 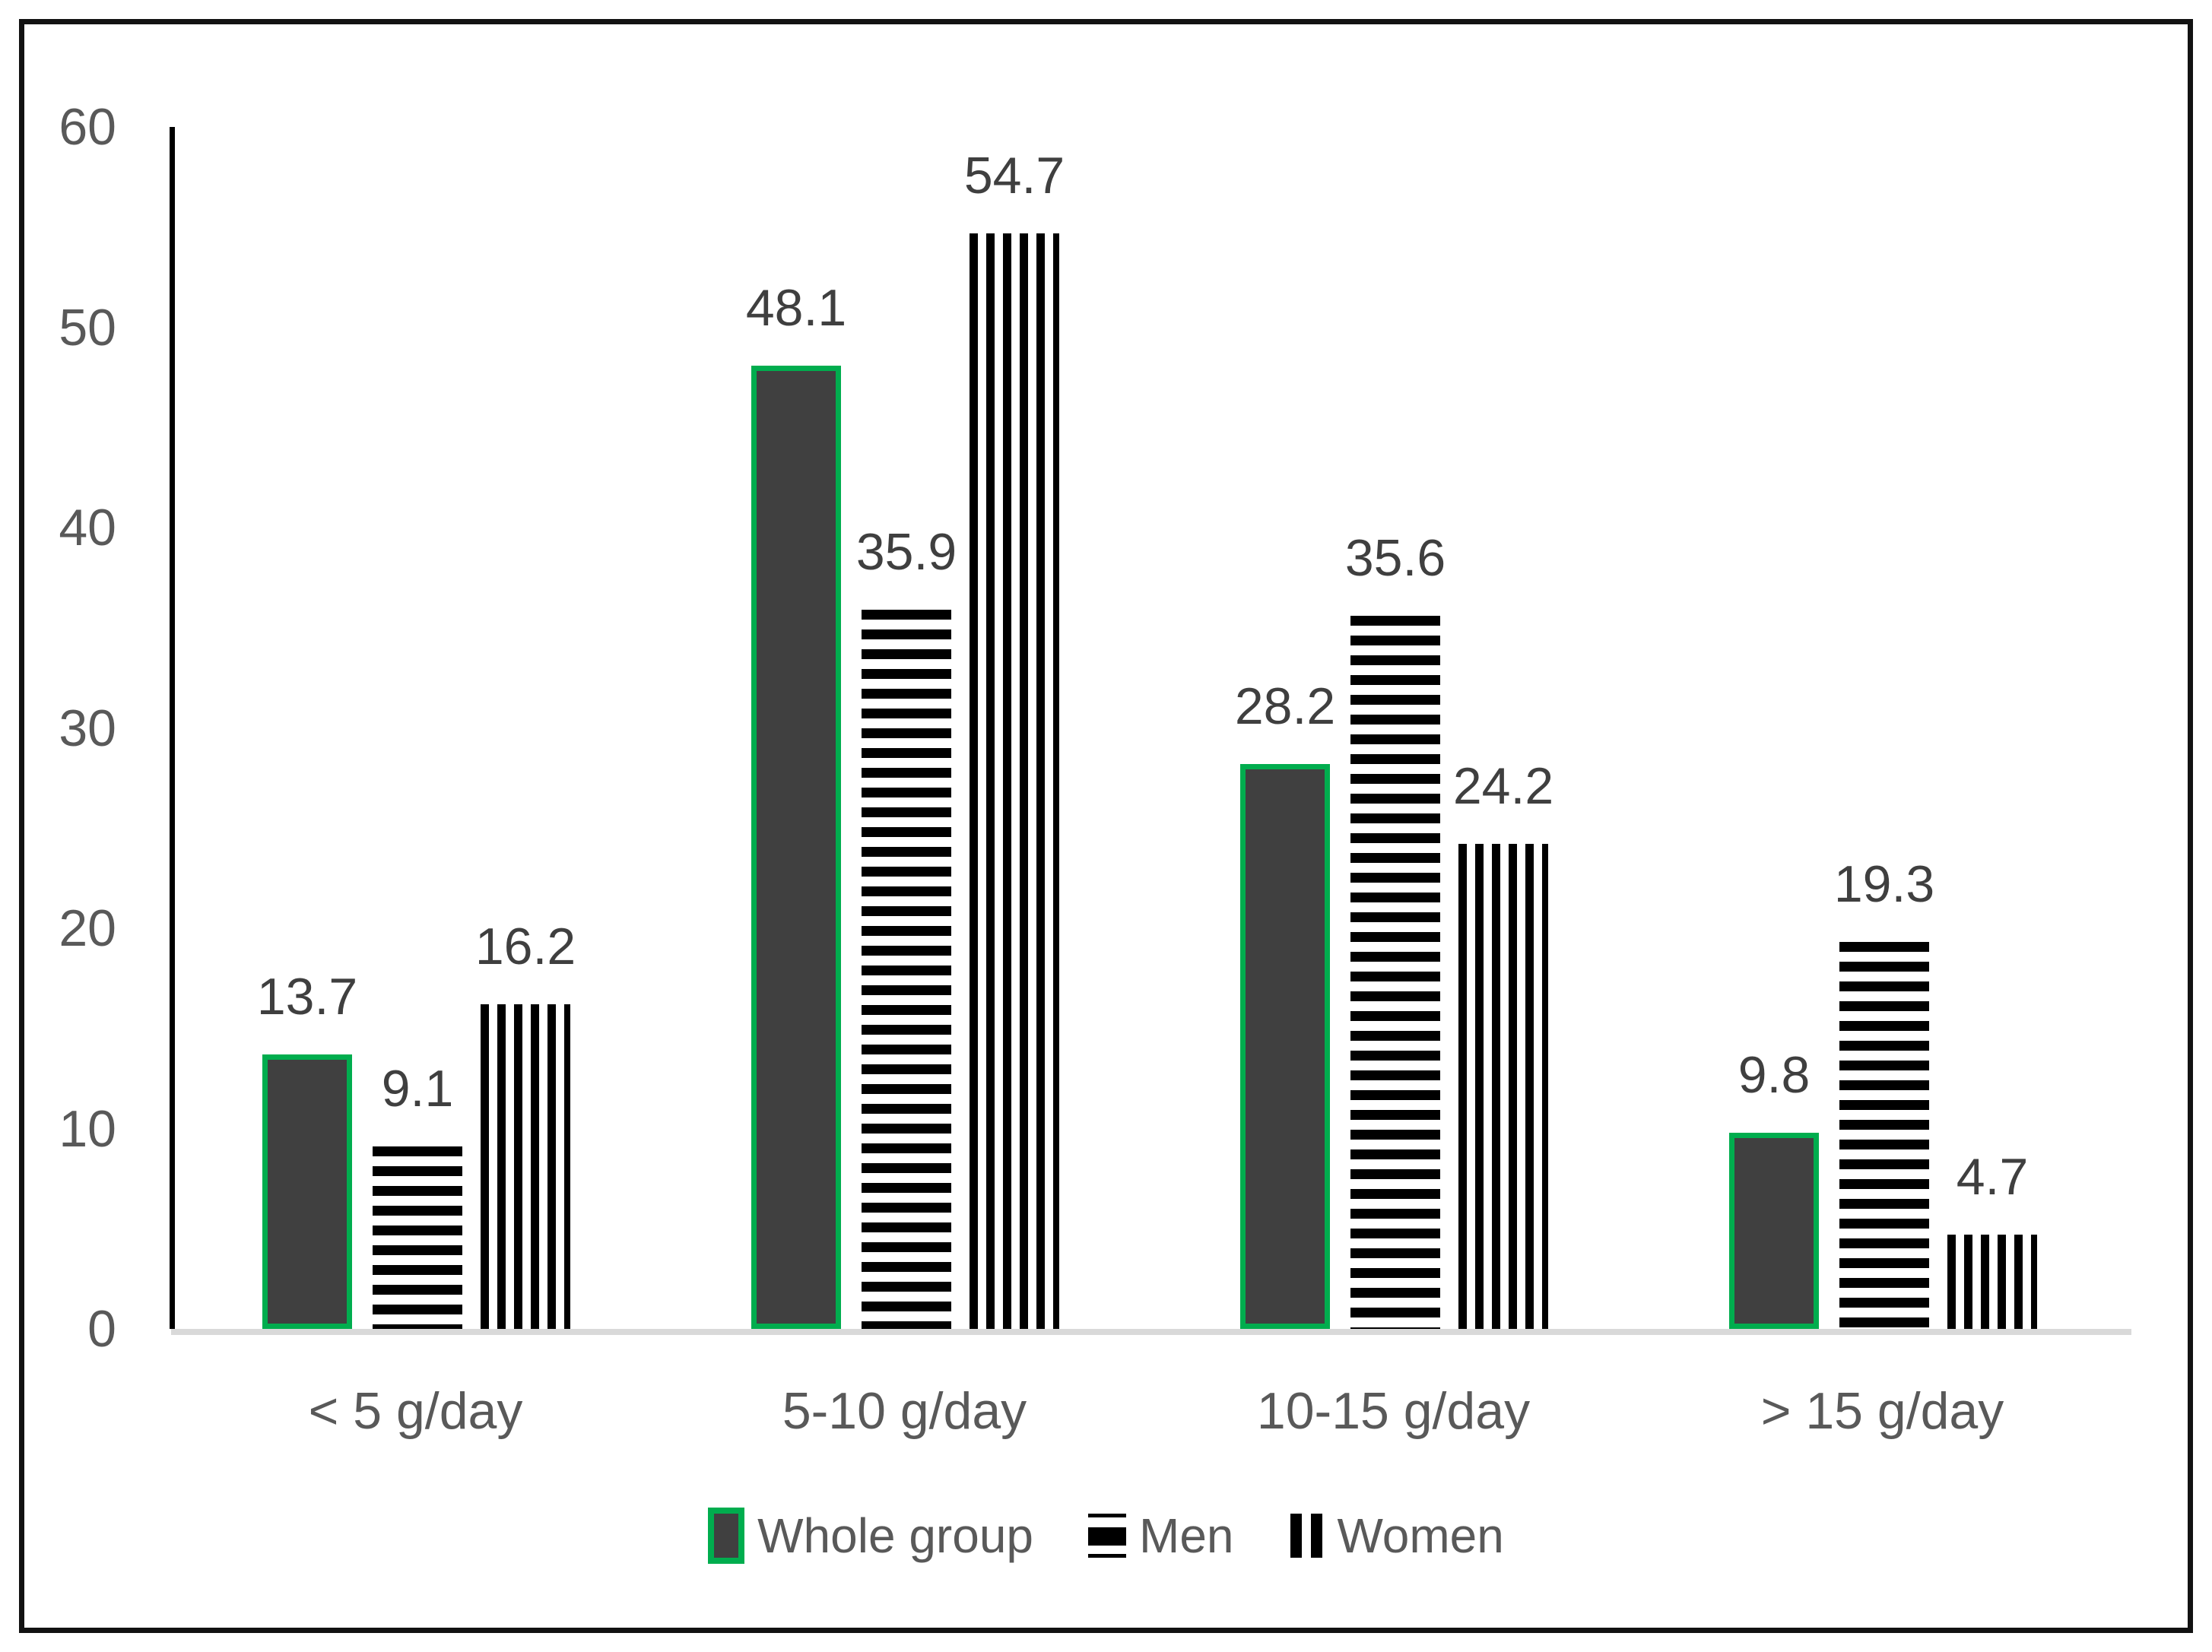 What do you see at coordinates (726, 1536) in the screenshot?
I see `whole-group-swatch-icon` at bounding box center [726, 1536].